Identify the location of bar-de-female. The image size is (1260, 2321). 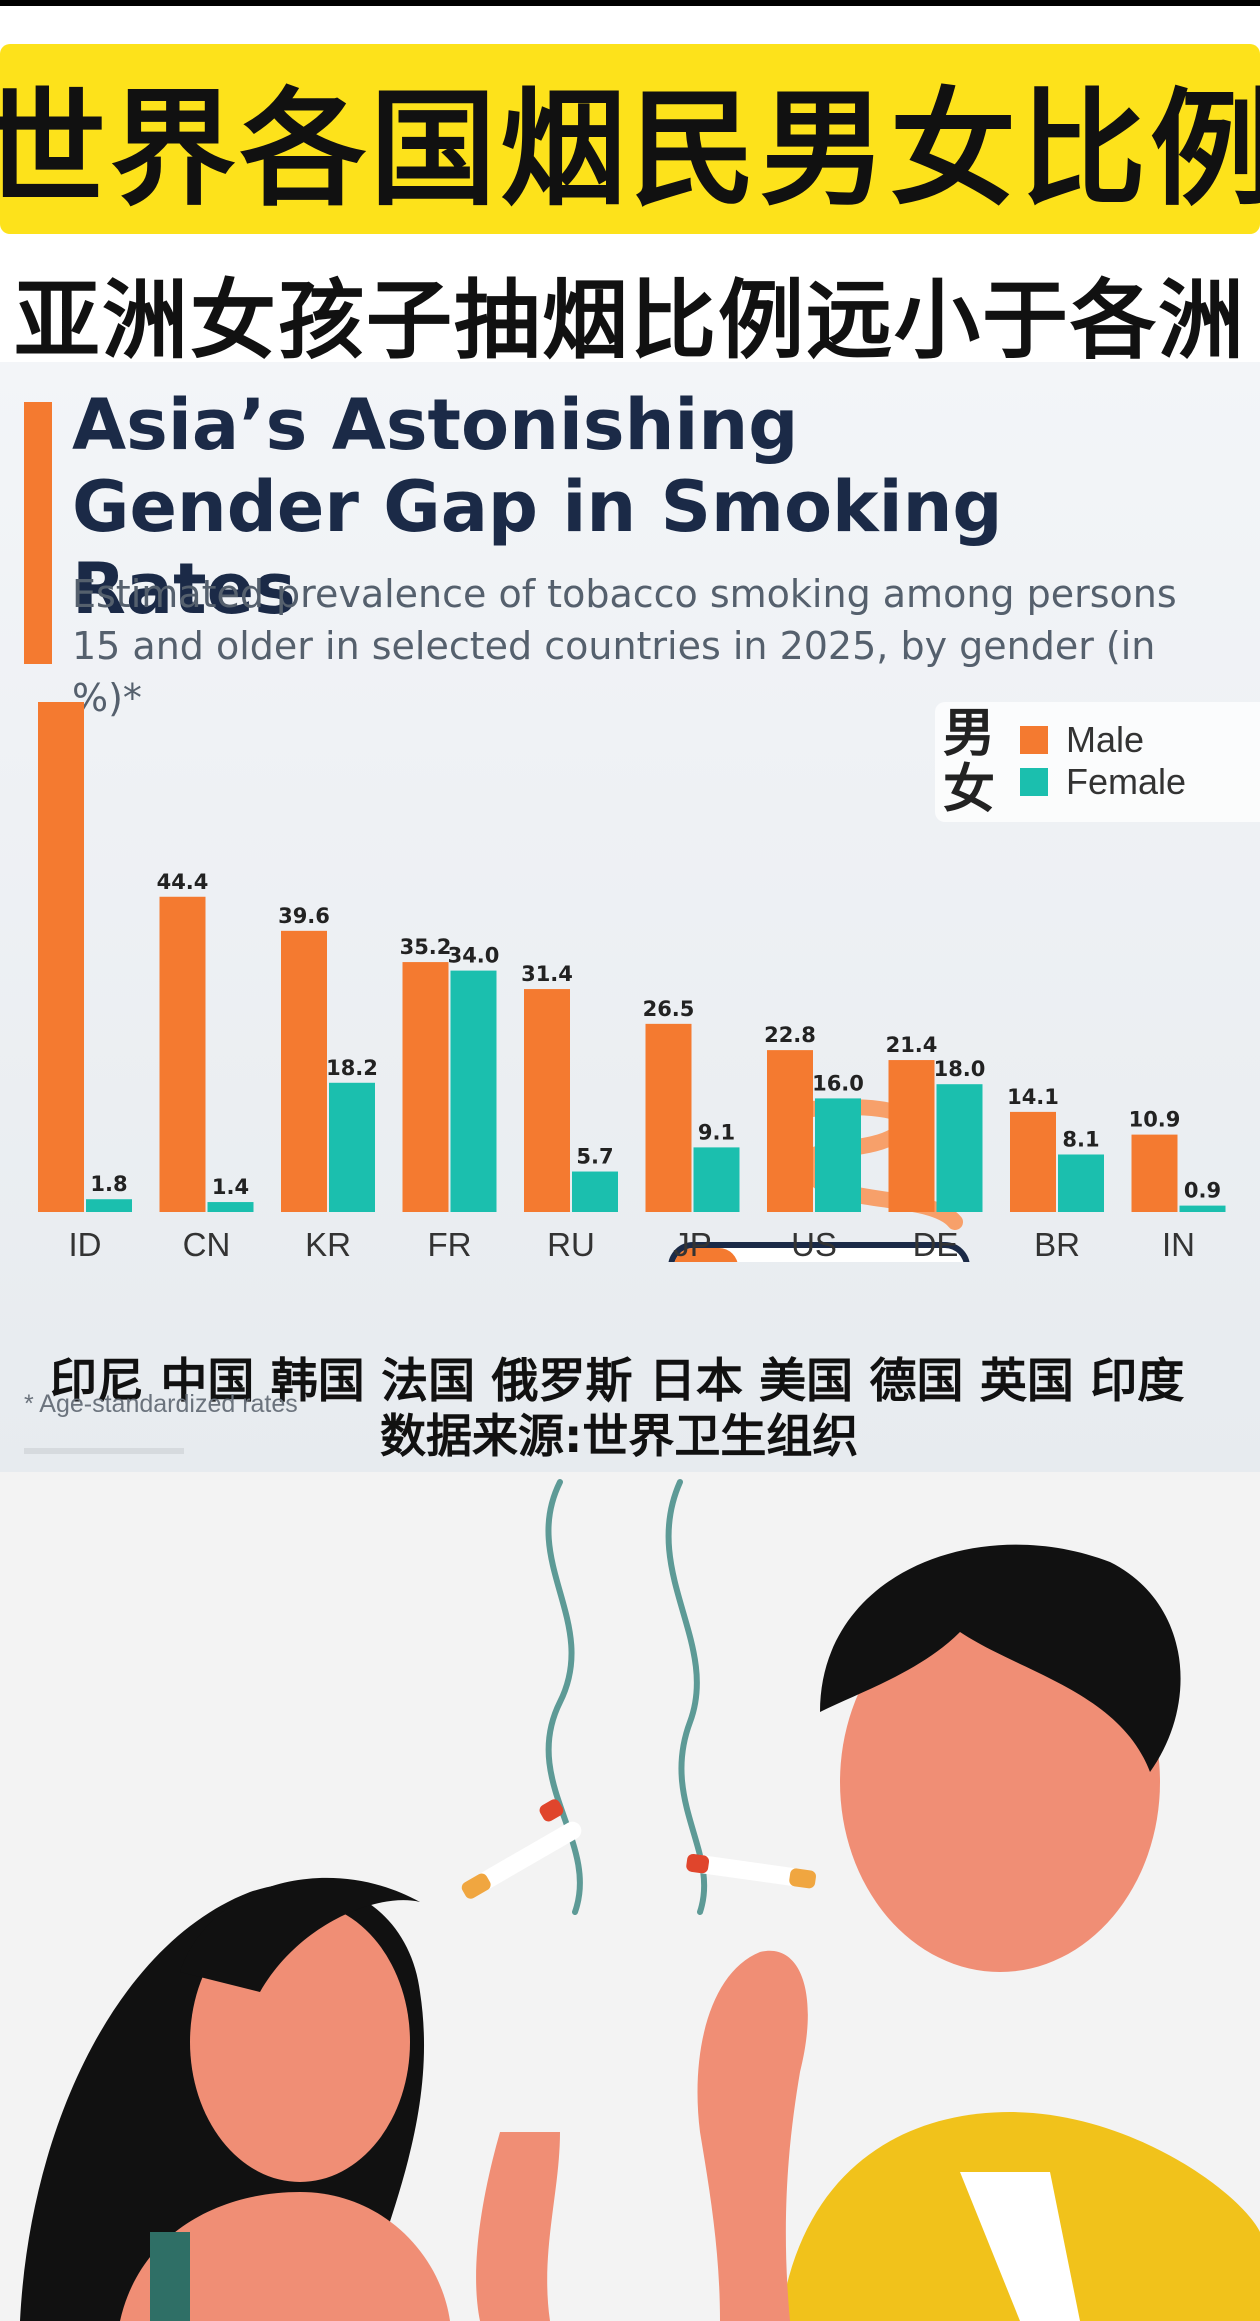
(959, 1148).